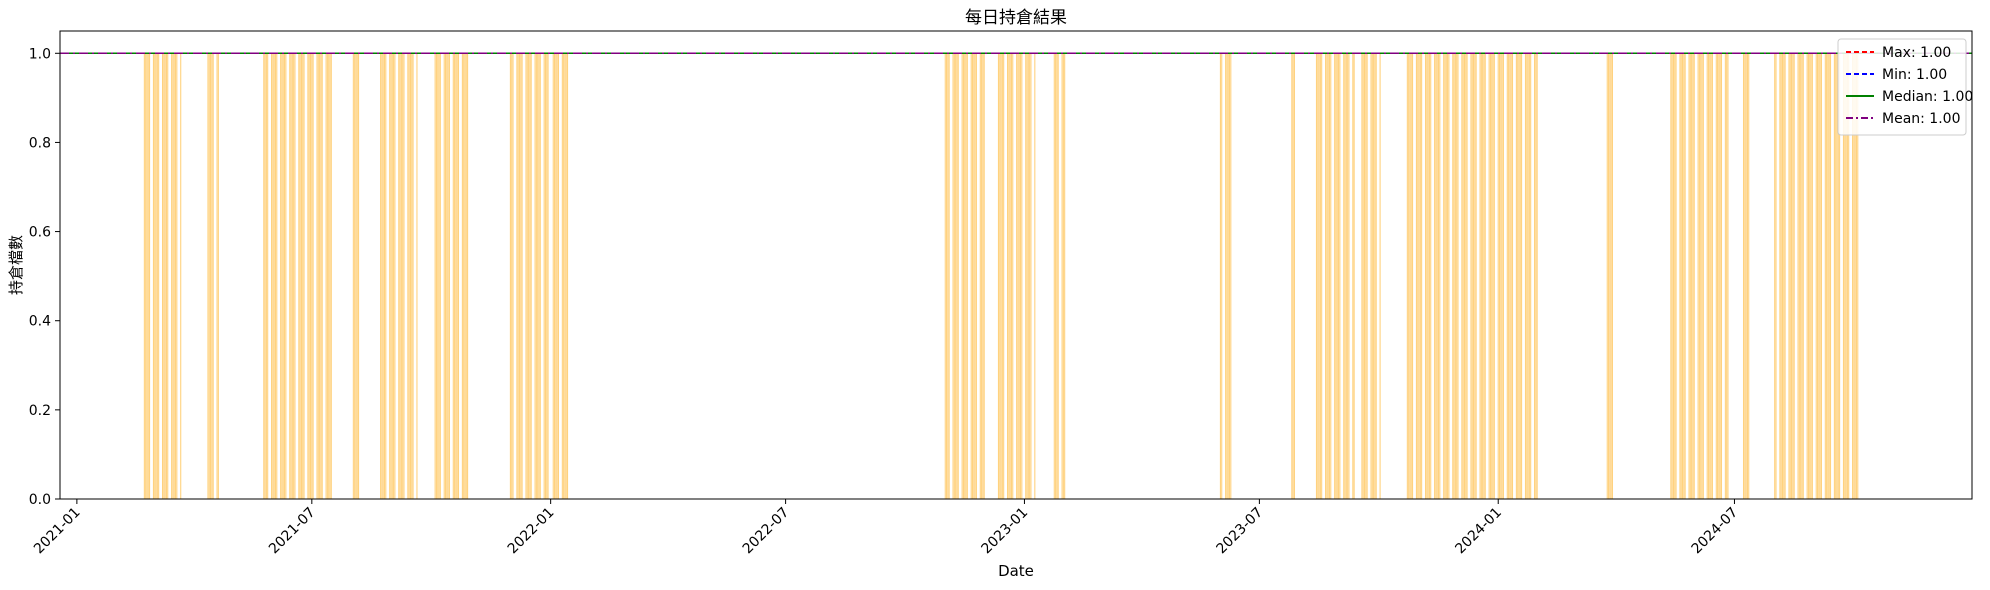 The image size is (1990, 590). I want to click on x-tick-label: 2021-01, so click(57, 531).